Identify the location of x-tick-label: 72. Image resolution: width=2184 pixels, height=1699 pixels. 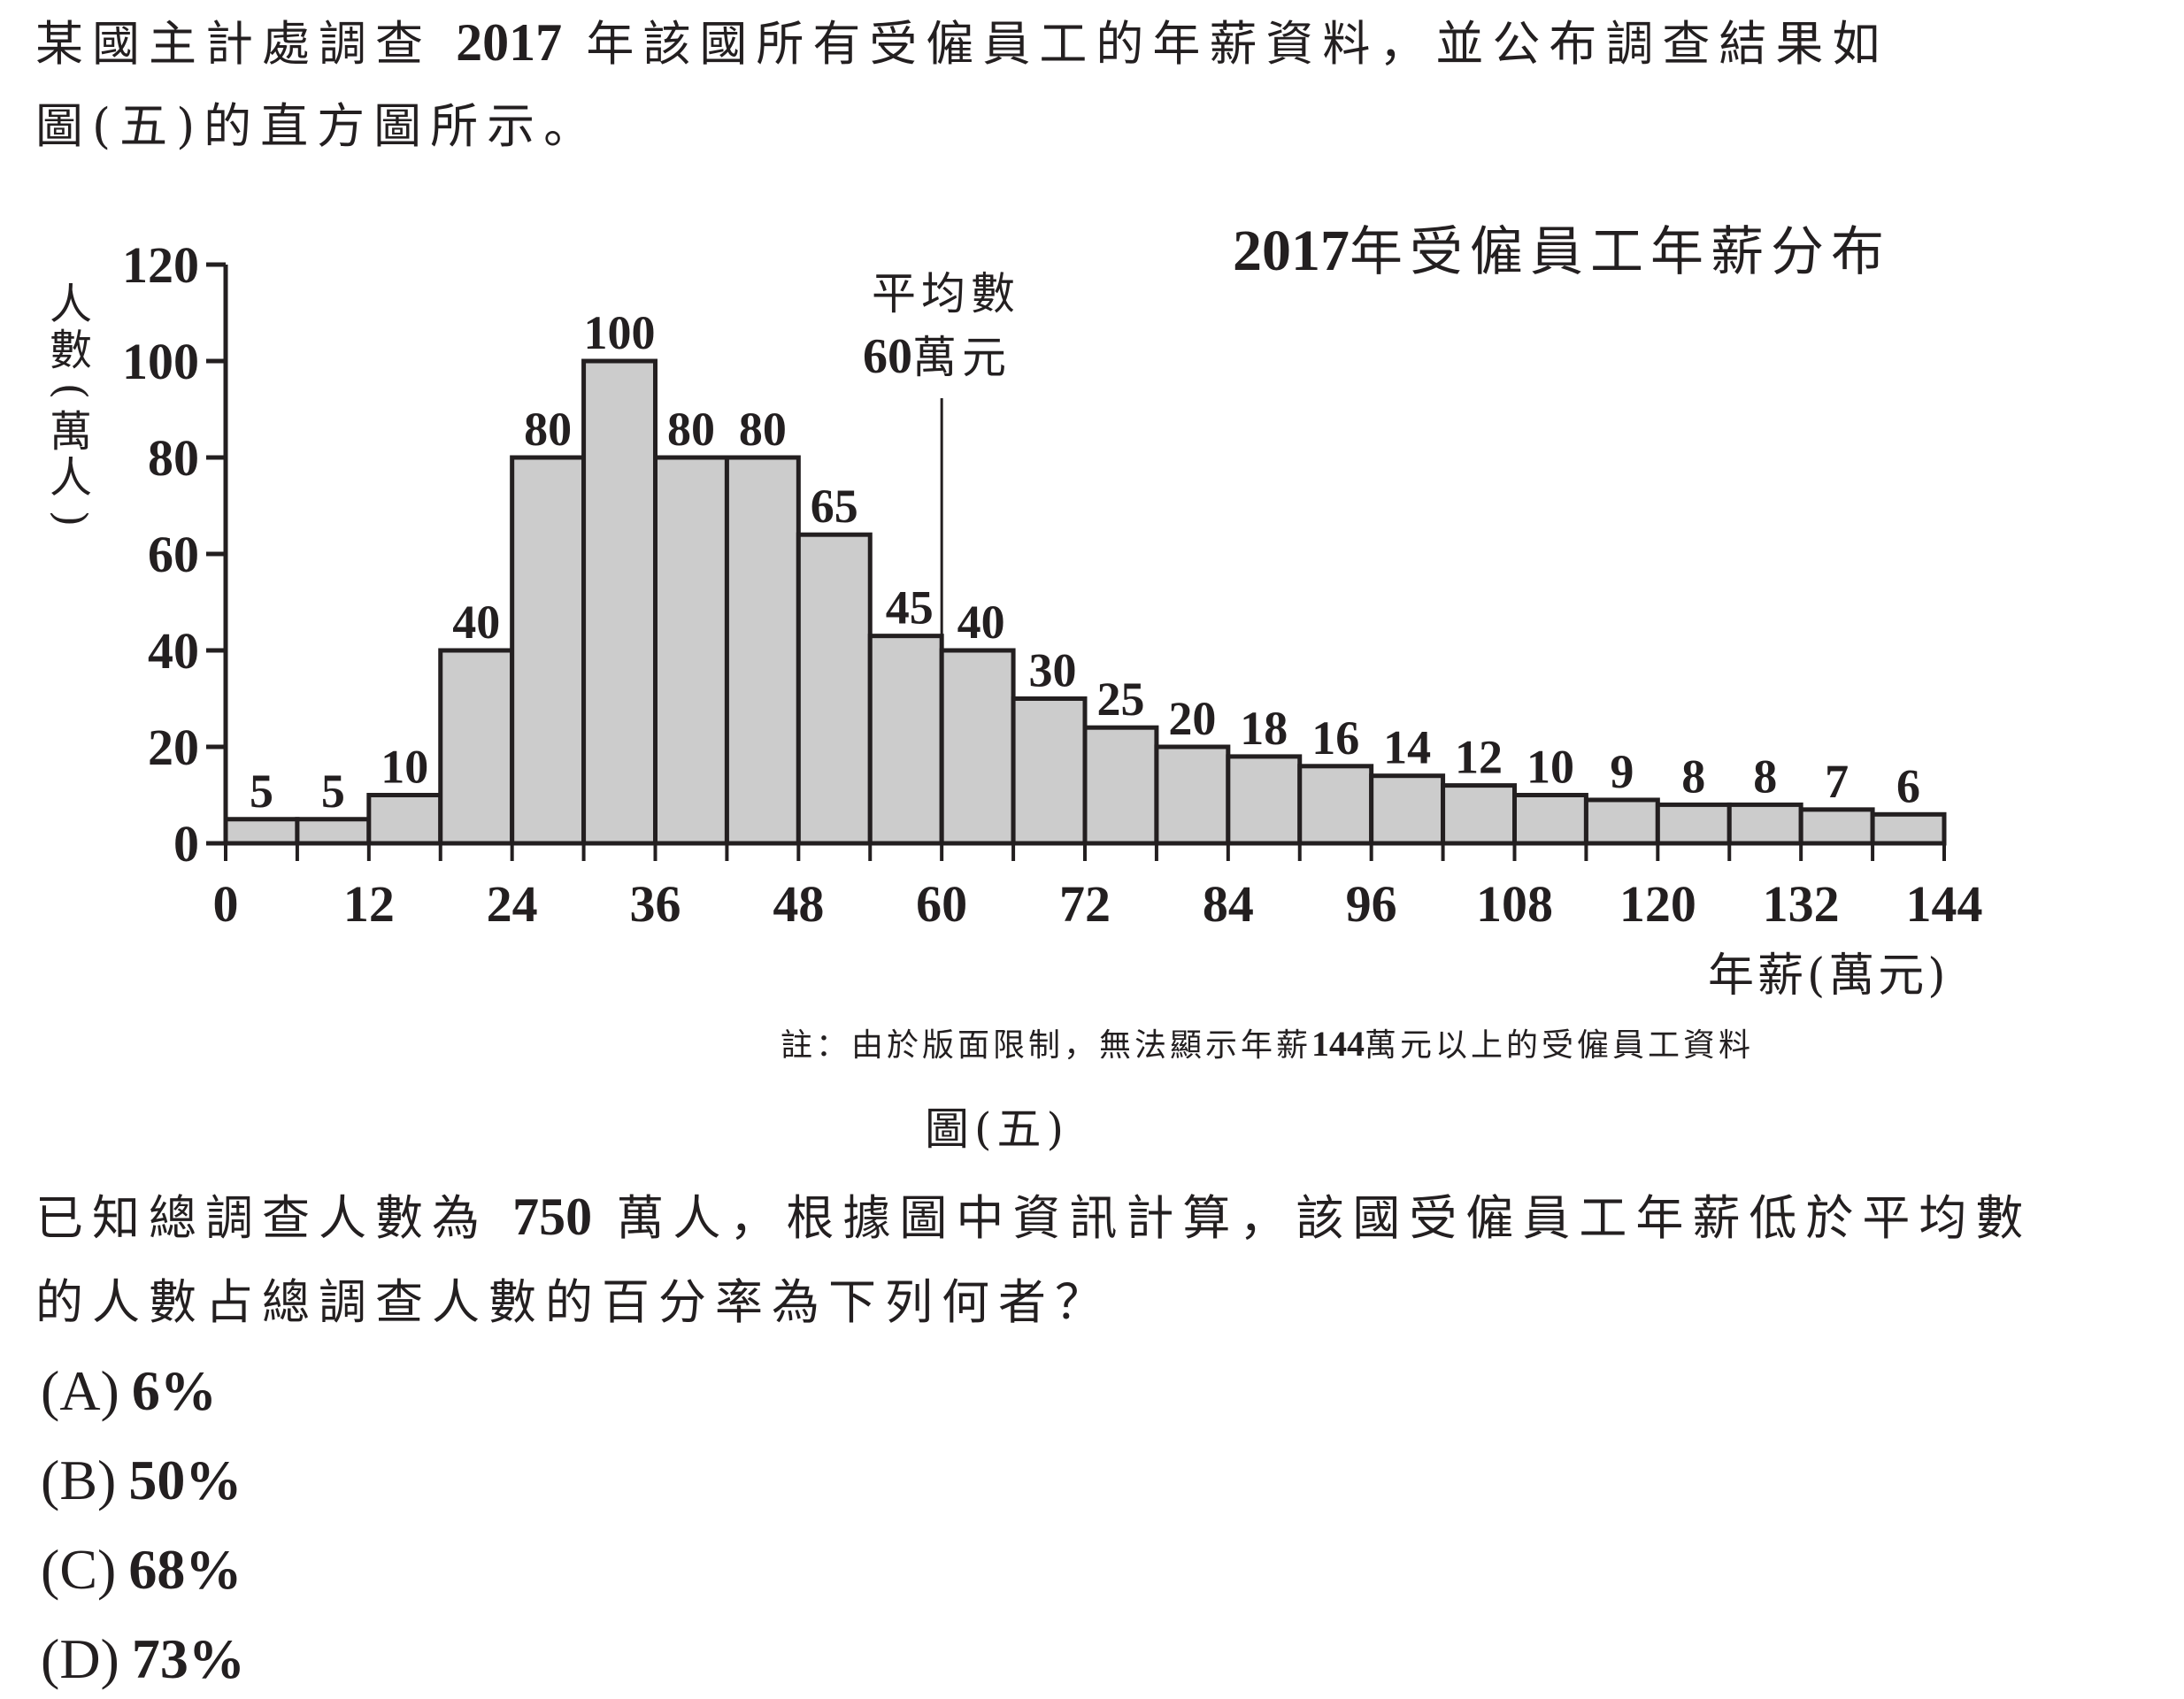
(1085, 904).